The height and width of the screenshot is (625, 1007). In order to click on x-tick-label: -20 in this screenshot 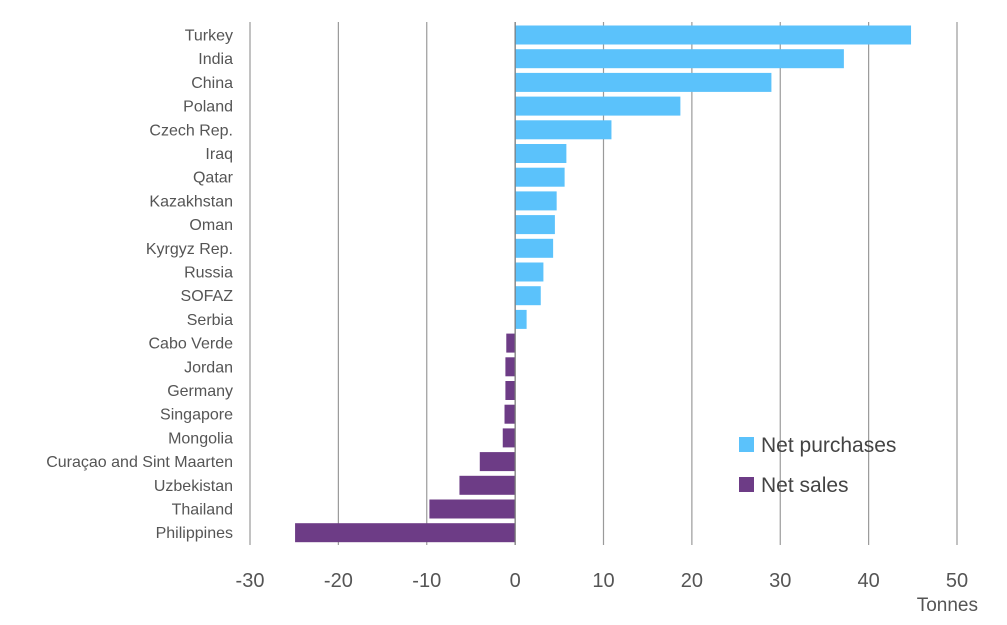, I will do `click(338, 581)`.